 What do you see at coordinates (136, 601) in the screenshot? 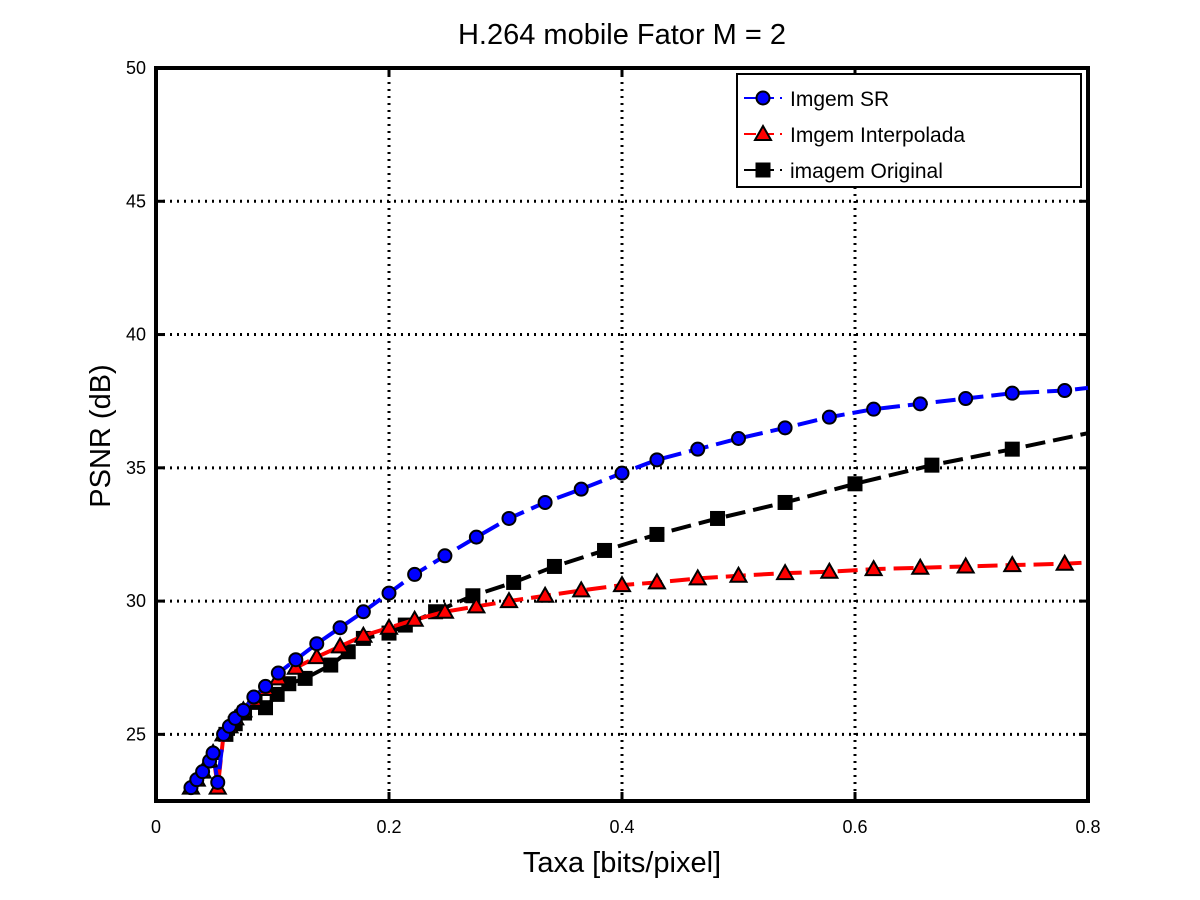
I see `y-tick-label: 30` at bounding box center [136, 601].